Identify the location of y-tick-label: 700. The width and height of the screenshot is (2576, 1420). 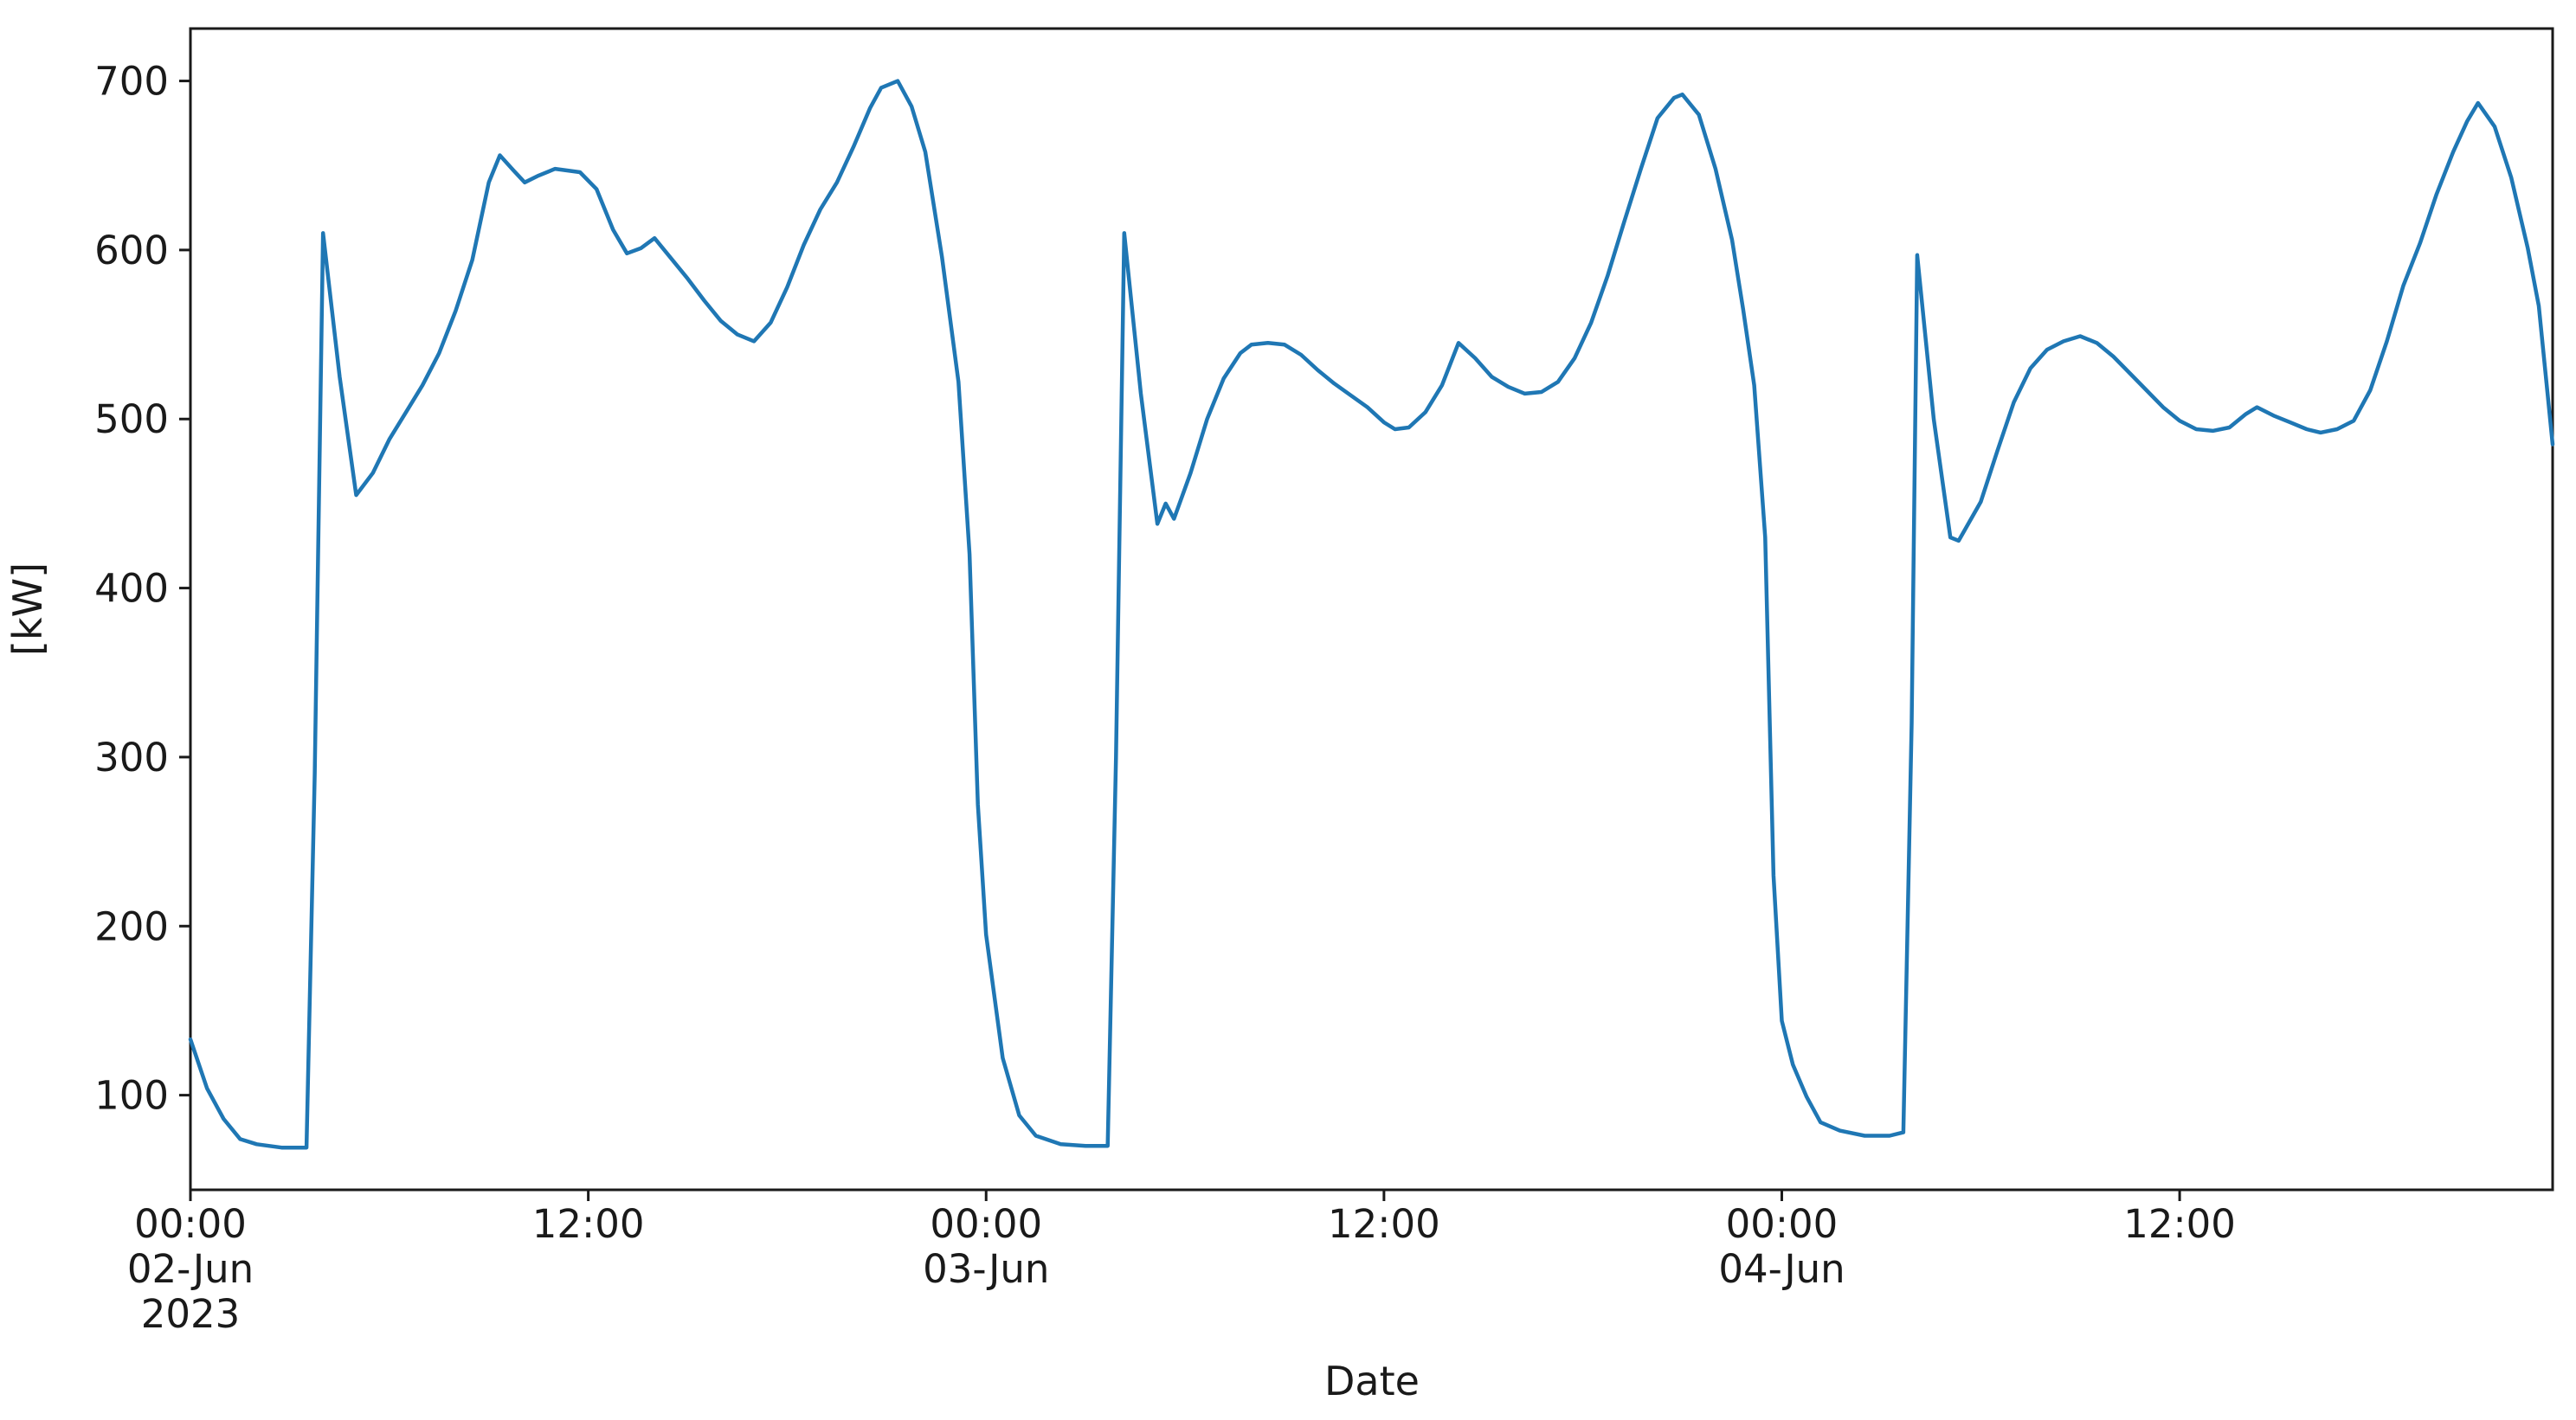
(131, 82).